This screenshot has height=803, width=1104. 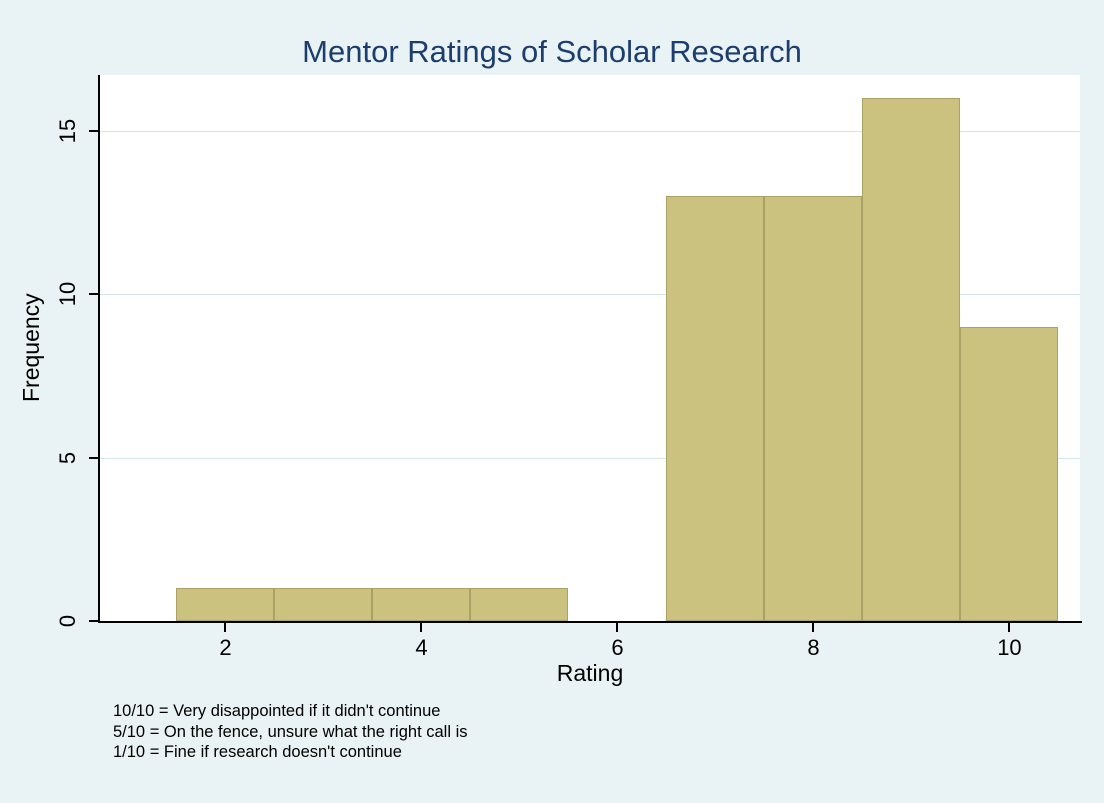 What do you see at coordinates (67, 621) in the screenshot?
I see `y-tick-label: 0` at bounding box center [67, 621].